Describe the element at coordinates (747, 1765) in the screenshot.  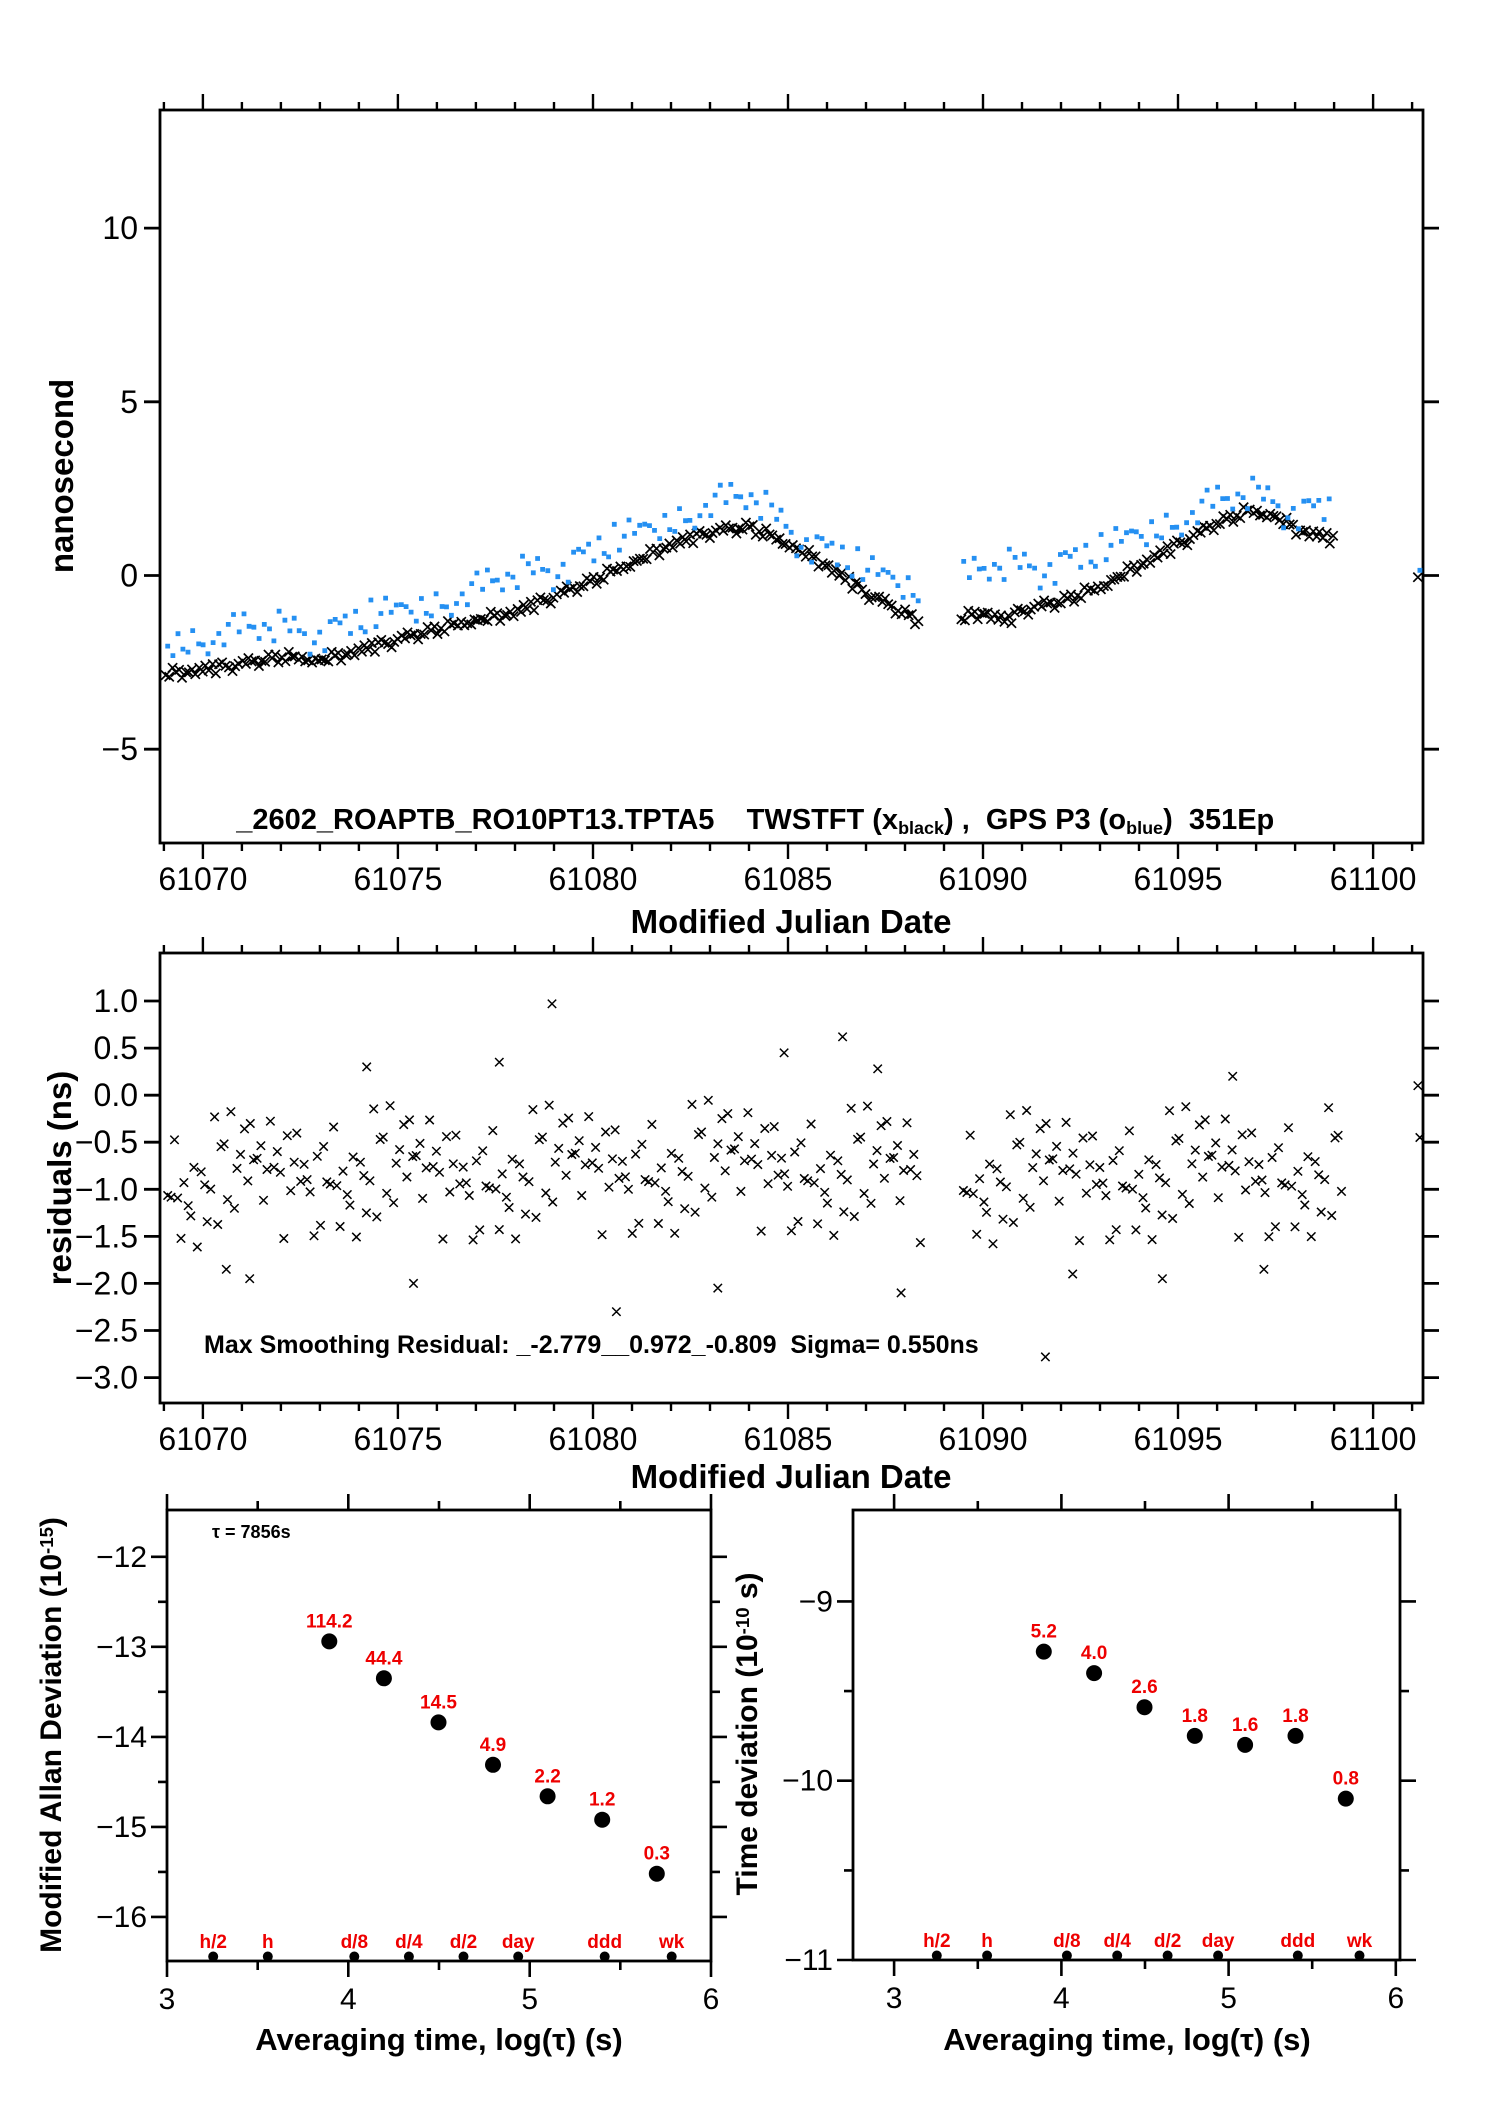
I see `p4-ylabel-pre: Time deviation (10` at that location.